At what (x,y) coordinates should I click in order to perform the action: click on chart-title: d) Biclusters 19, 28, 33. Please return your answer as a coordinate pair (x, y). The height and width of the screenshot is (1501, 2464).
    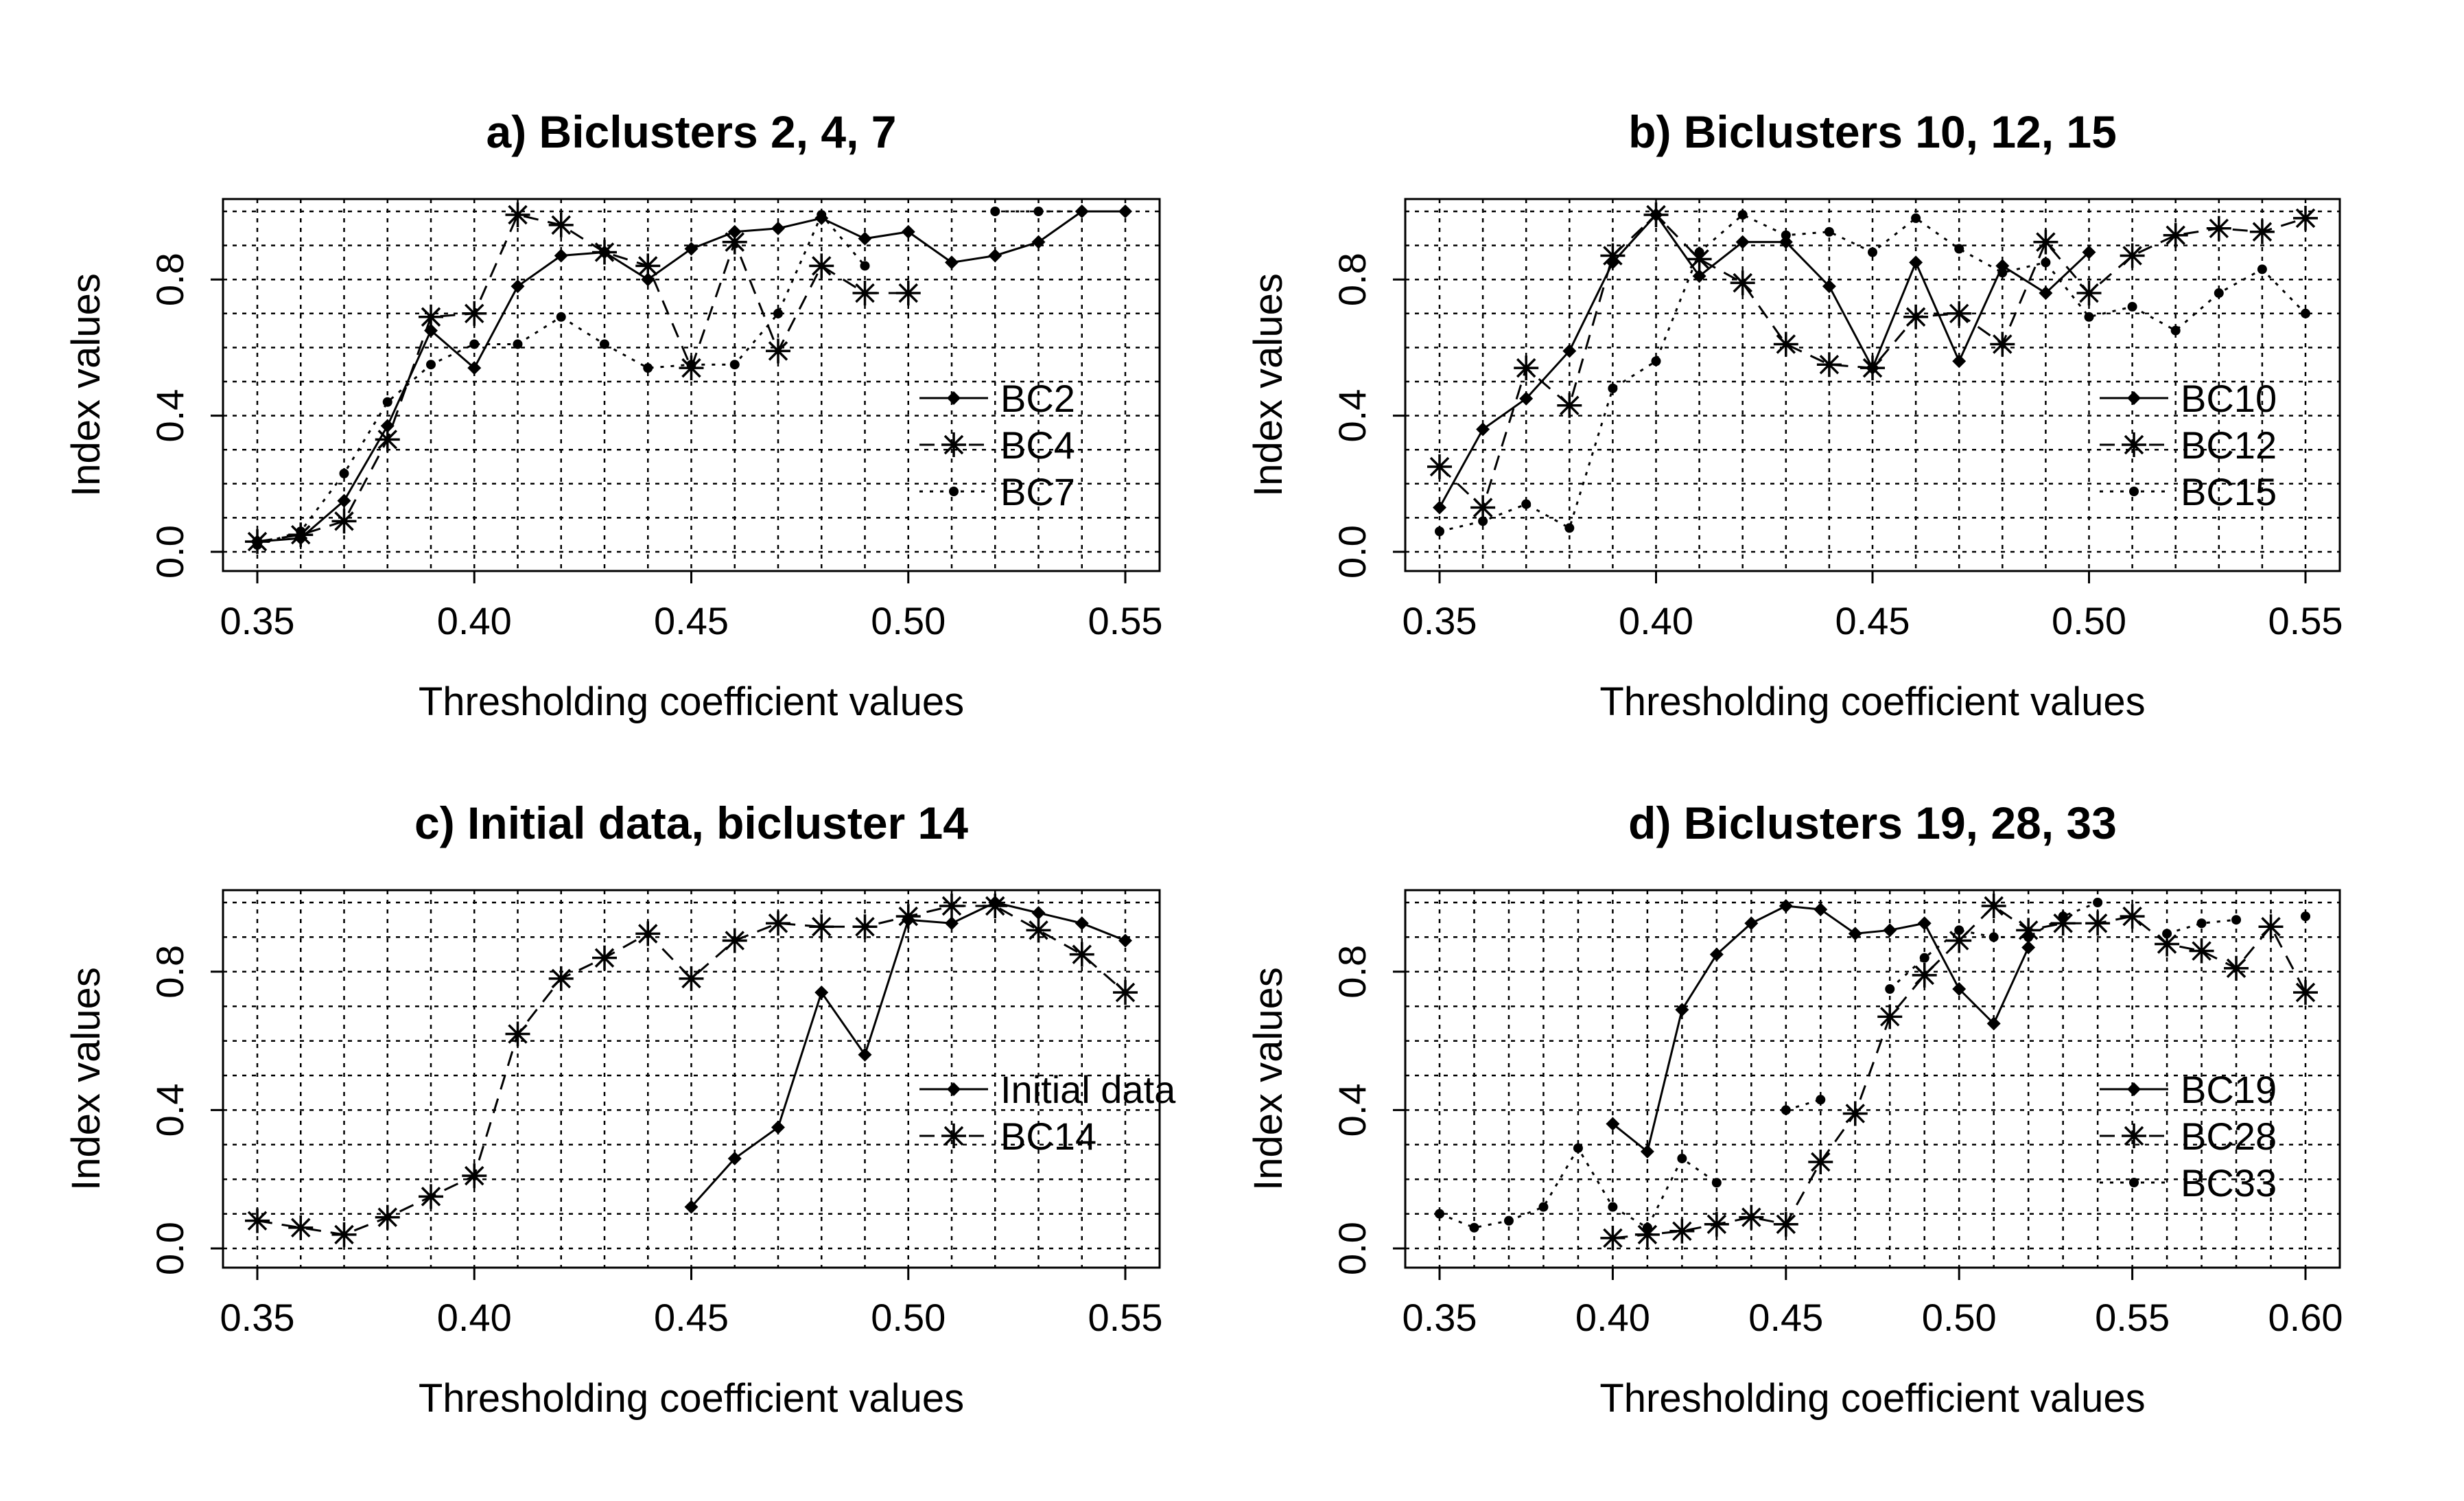
    Looking at the image, I should click on (1872, 823).